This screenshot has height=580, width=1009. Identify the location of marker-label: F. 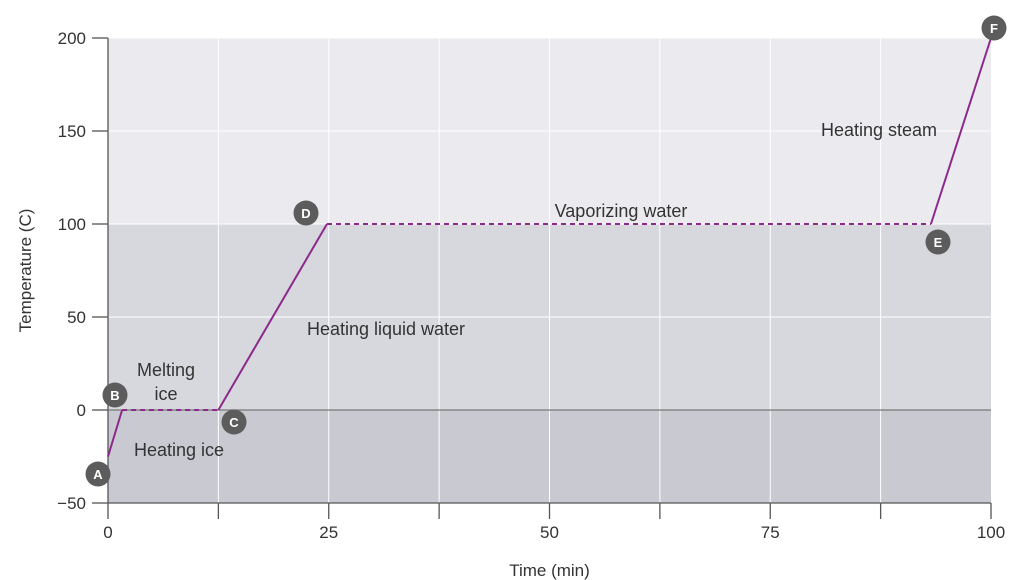
(994, 28).